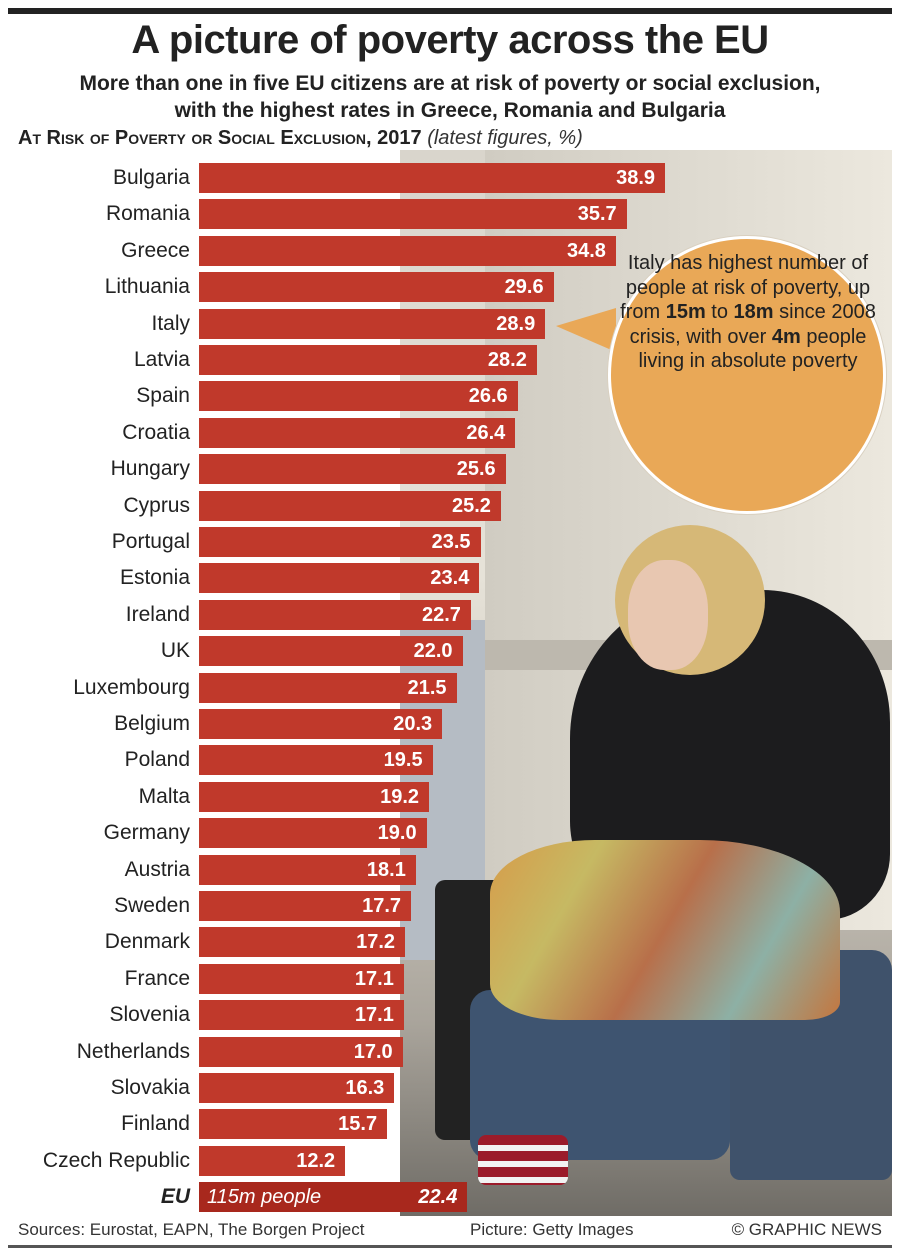  I want to click on country-label: Italy, so click(170, 323).